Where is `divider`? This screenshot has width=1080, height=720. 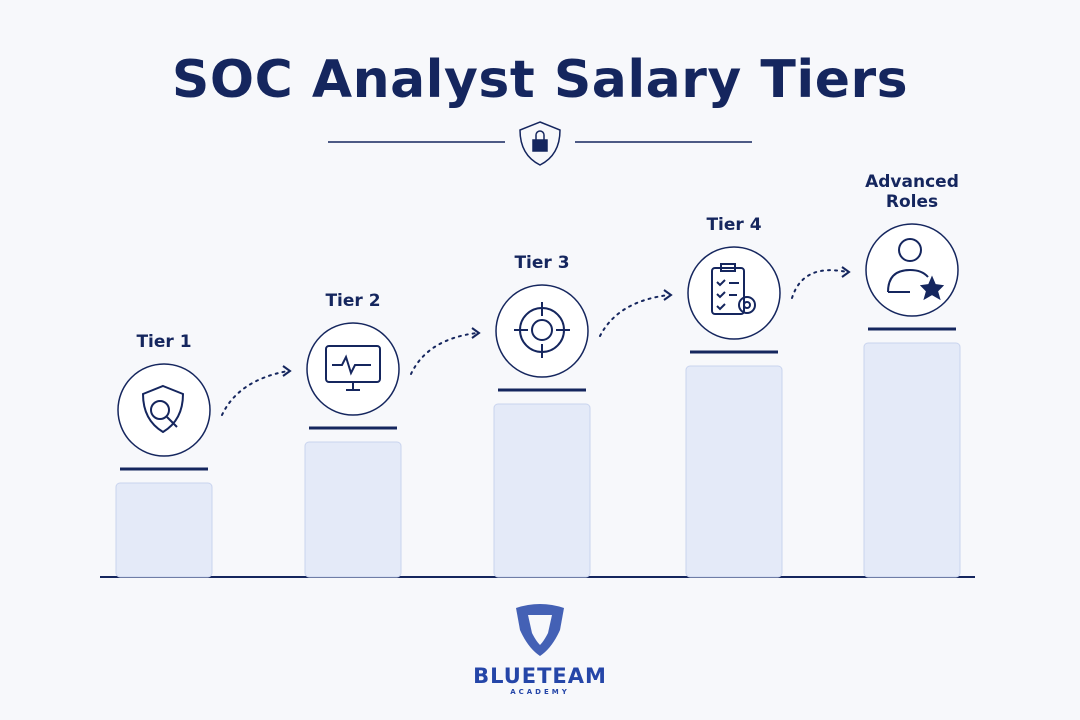 divider is located at coordinates (540, 143).